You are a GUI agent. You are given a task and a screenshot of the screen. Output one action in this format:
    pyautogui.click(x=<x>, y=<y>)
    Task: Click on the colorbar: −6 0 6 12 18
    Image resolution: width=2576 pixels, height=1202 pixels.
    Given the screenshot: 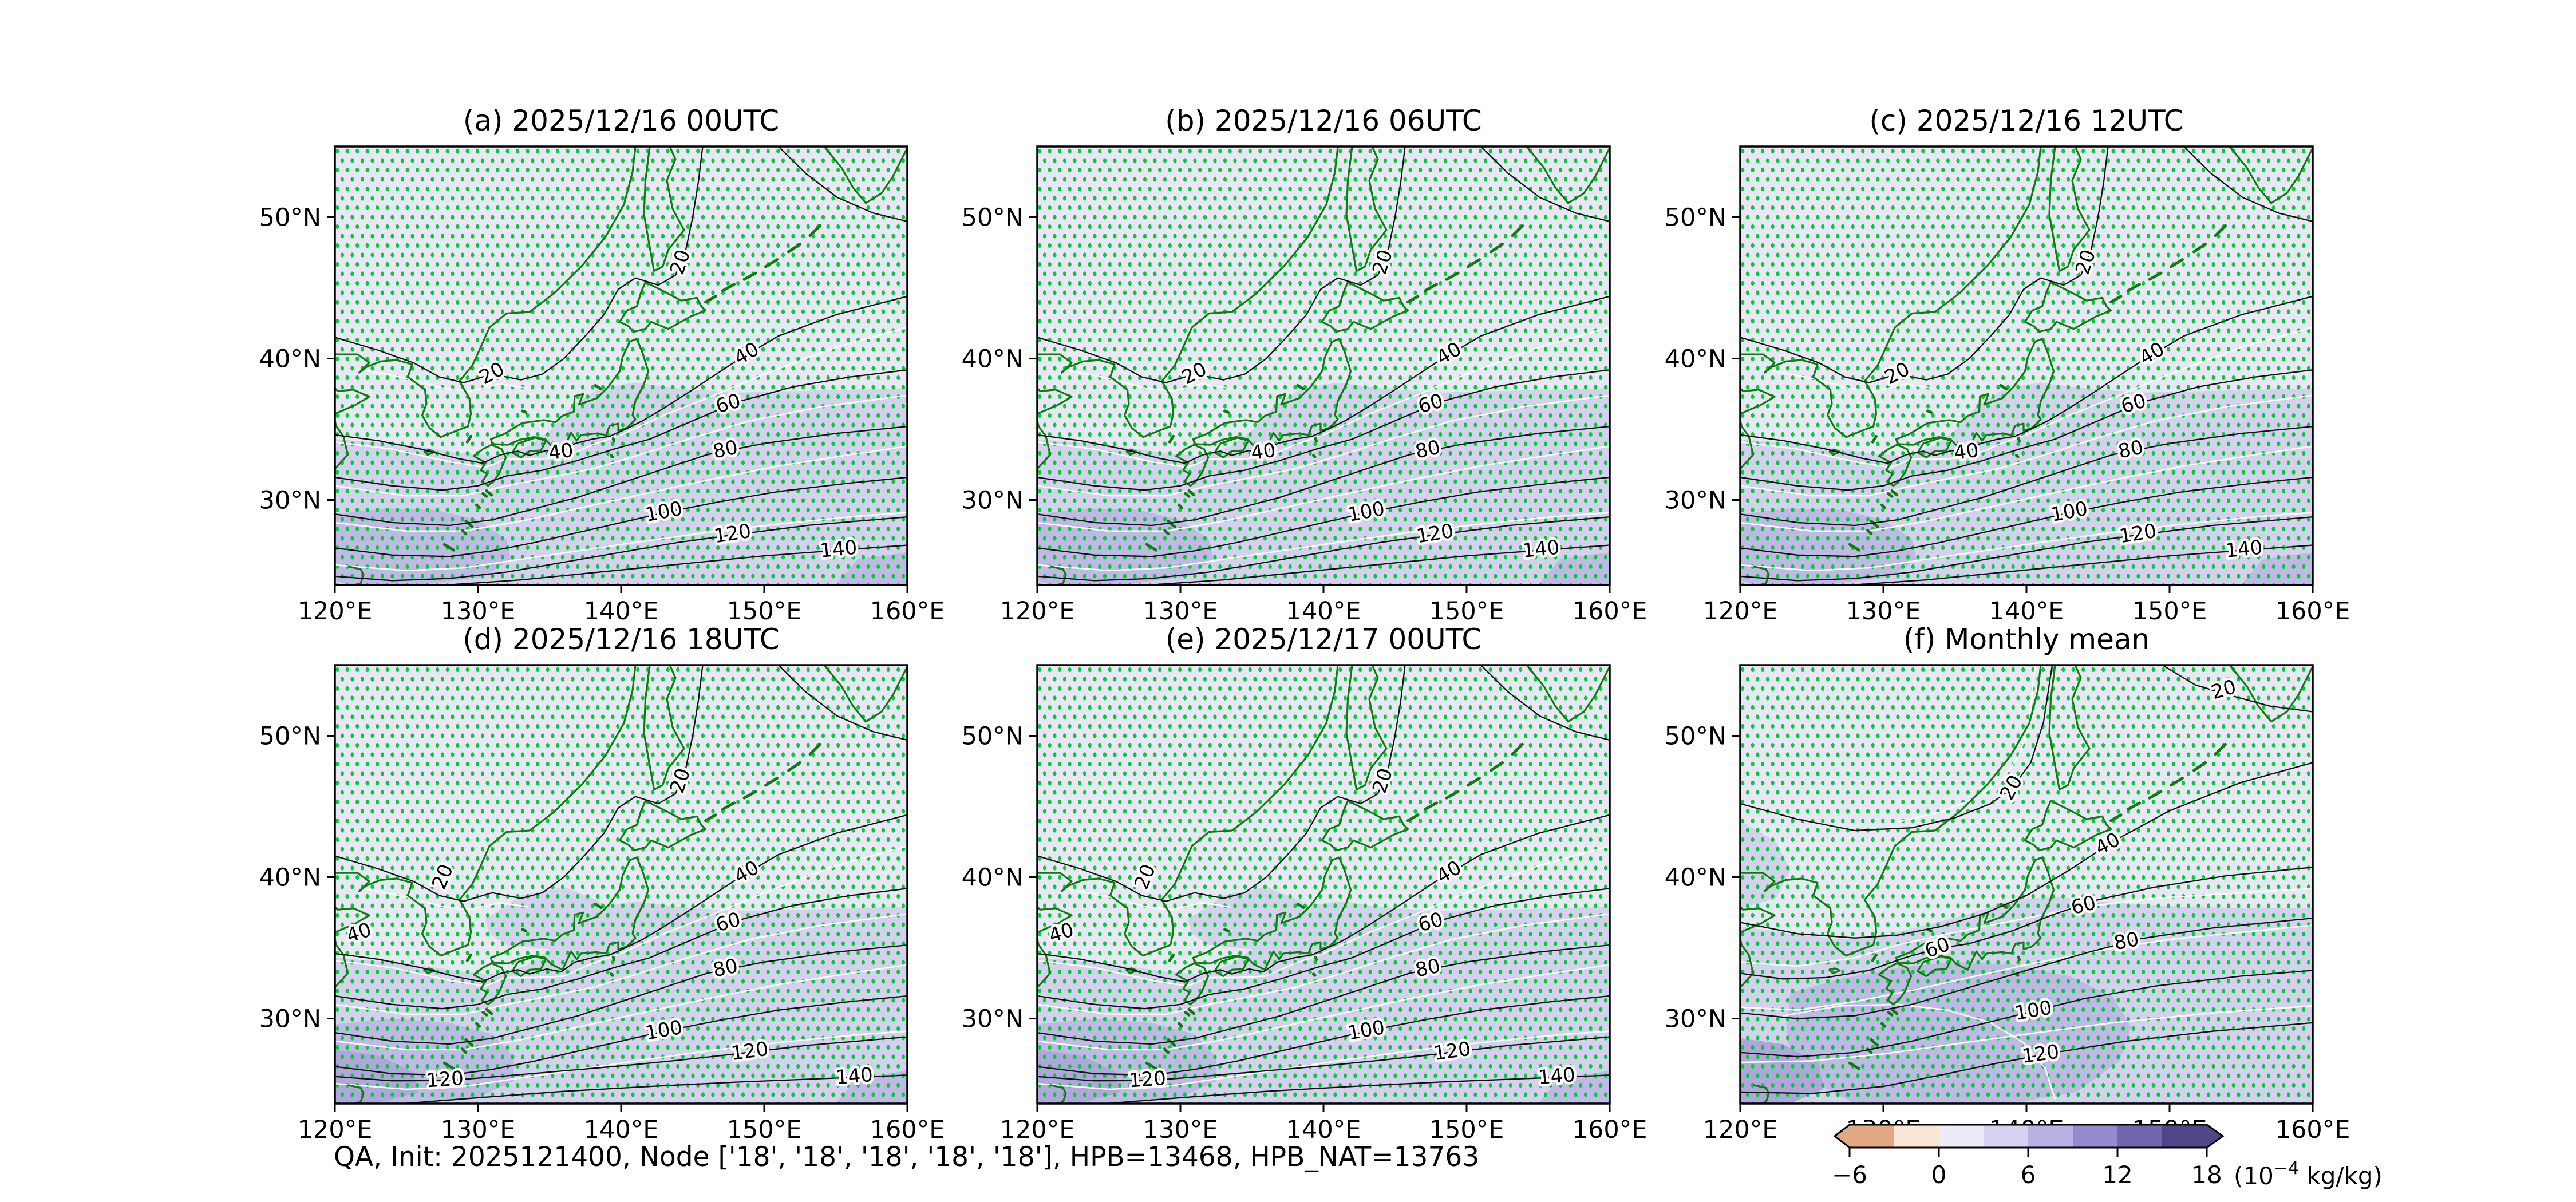 What is the action you would take?
    pyautogui.click(x=2126, y=1158)
    